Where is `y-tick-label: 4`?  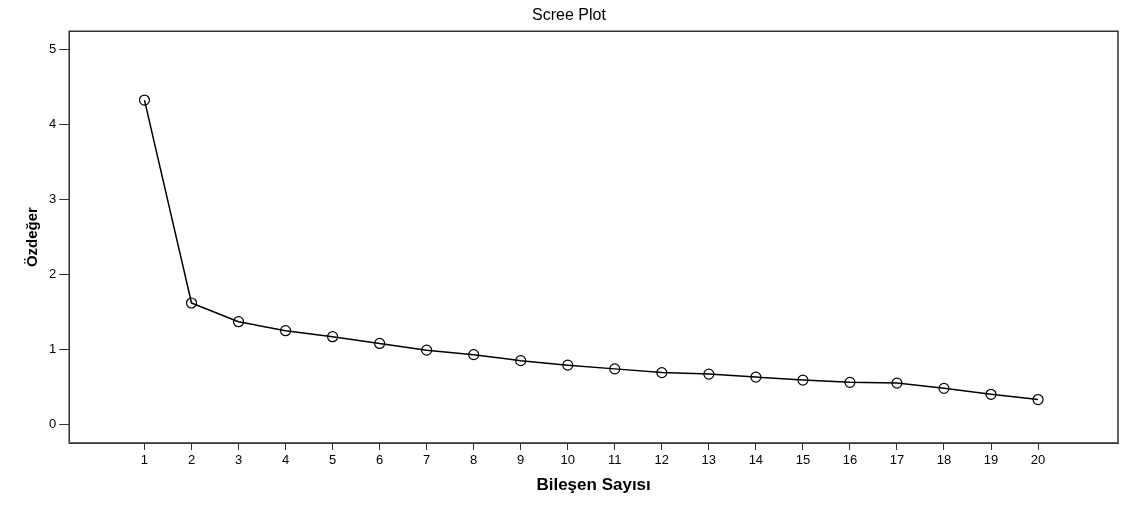
y-tick-label: 4 is located at coordinates (53, 124).